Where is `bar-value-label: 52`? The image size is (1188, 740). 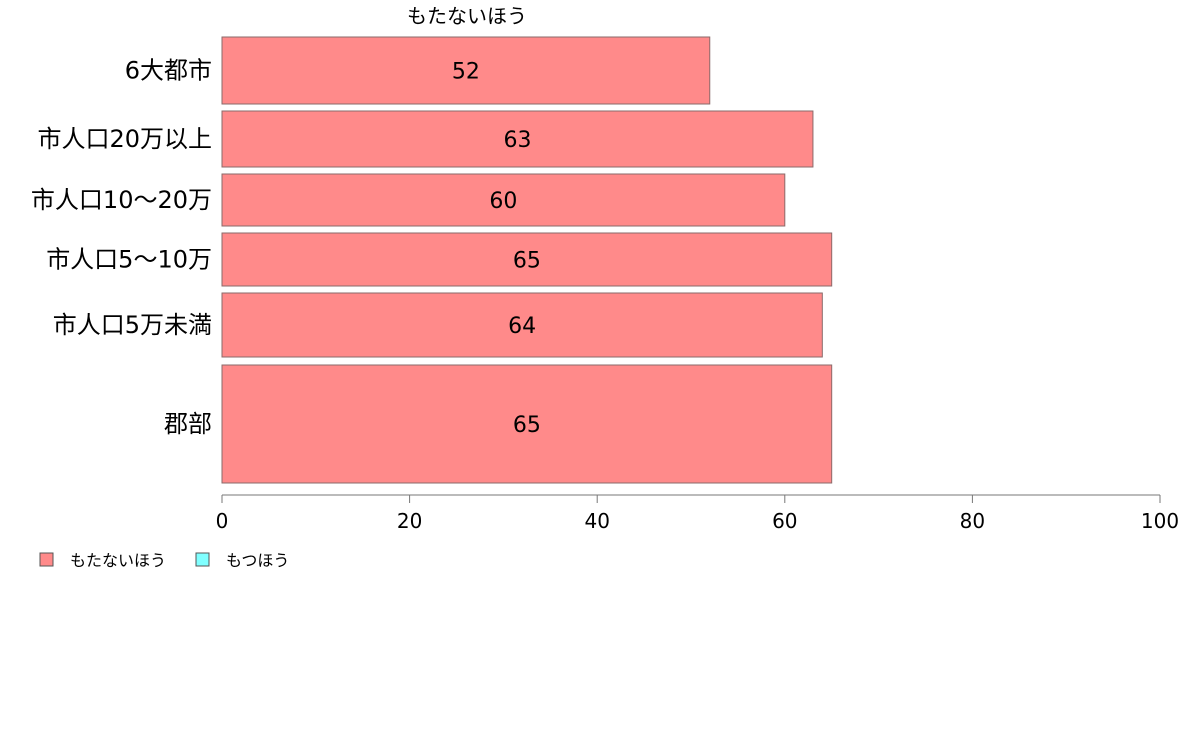 bar-value-label: 52 is located at coordinates (466, 72).